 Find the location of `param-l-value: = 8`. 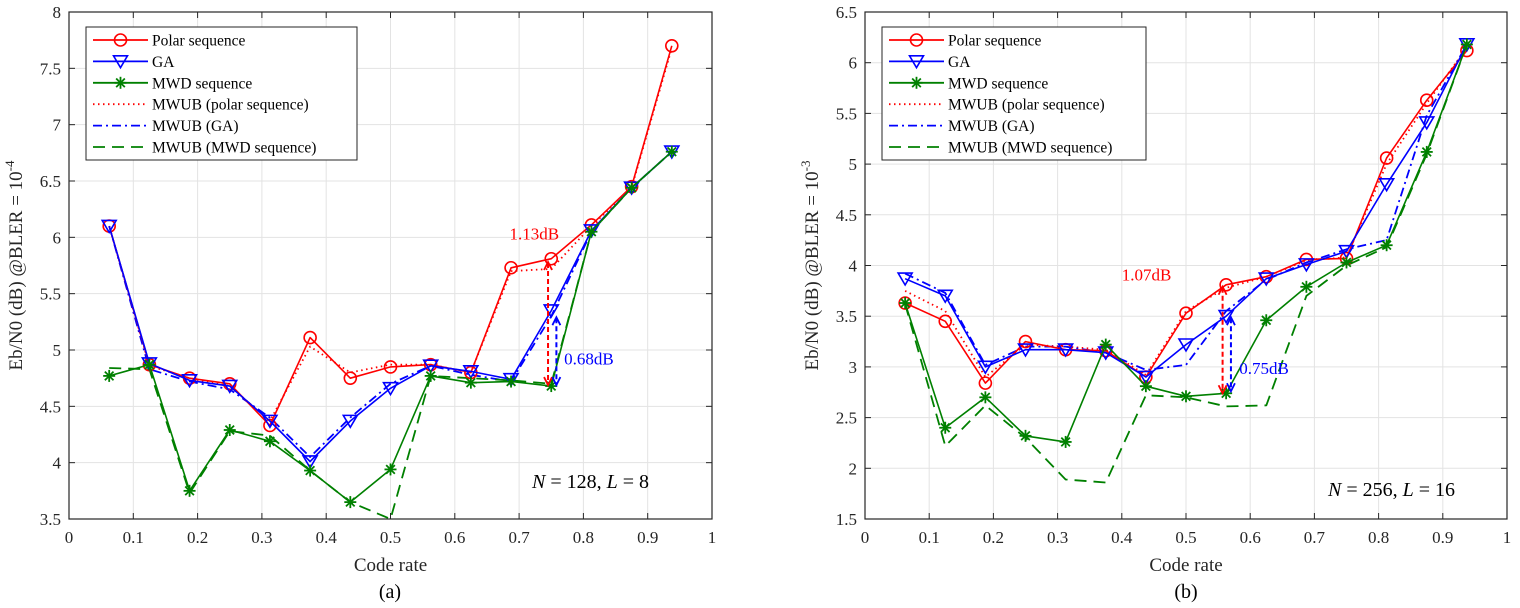

param-l-value: = 8 is located at coordinates (633, 482).